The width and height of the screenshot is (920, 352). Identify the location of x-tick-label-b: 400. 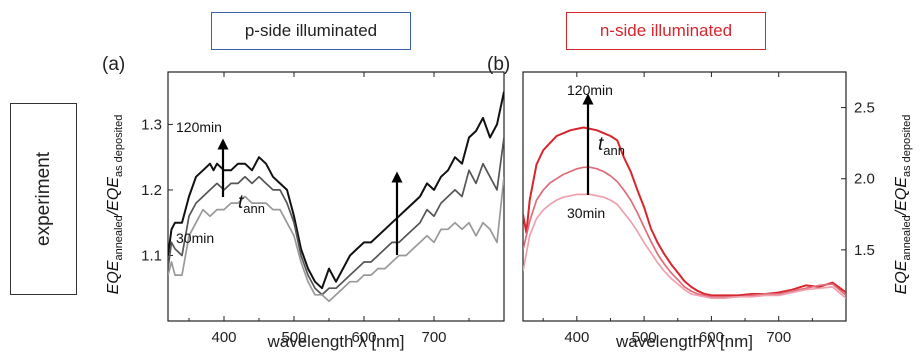
(576, 337).